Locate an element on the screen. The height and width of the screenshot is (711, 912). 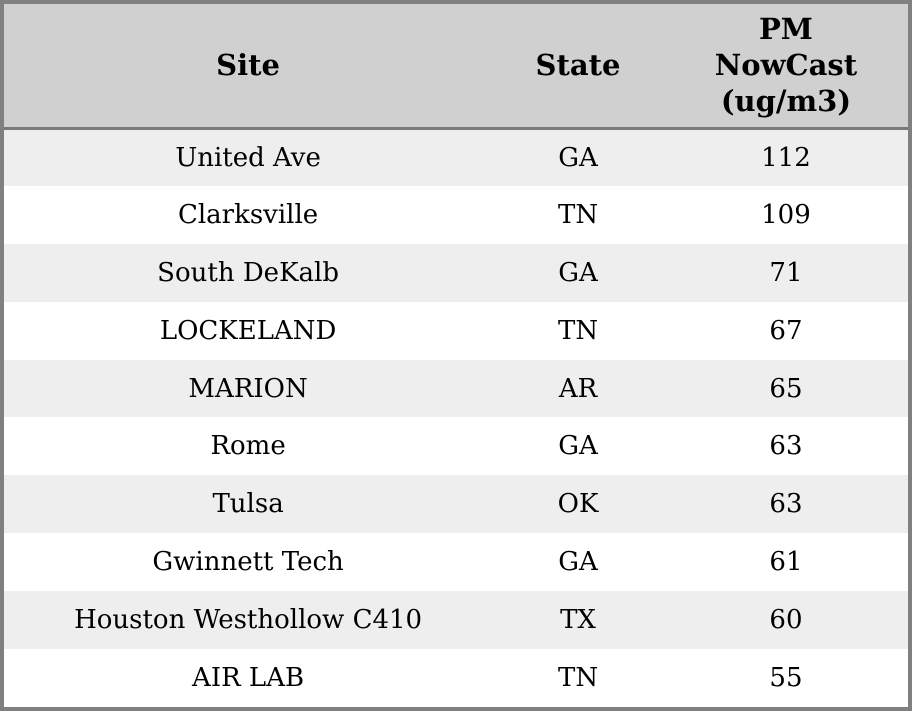
cell-state: OK is located at coordinates (578, 504).